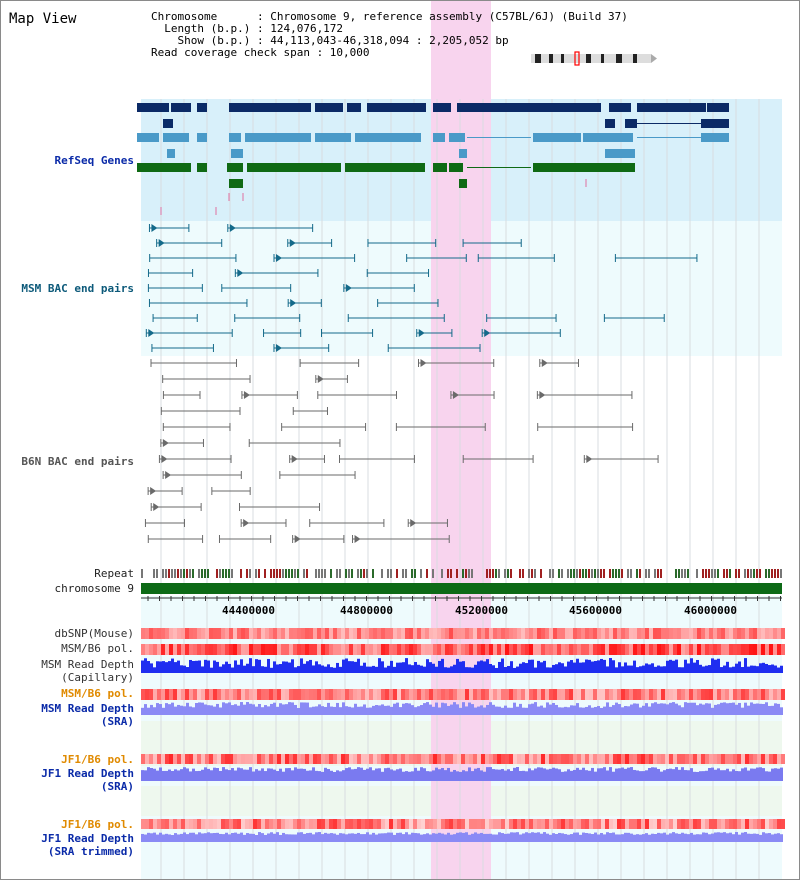  Describe the element at coordinates (90, 851) in the screenshot. I see `track-label-jf1-depth-trimmed-sub: (SRA trimmed)` at that location.